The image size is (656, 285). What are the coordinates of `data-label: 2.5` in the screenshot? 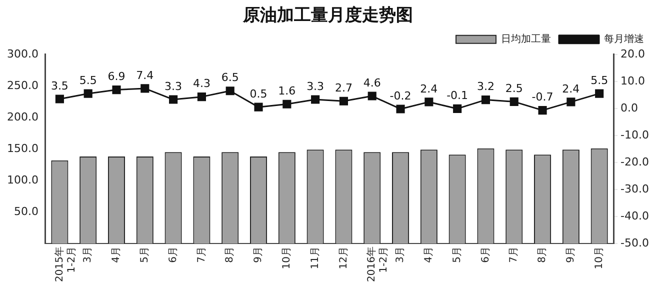 It's located at (514, 89).